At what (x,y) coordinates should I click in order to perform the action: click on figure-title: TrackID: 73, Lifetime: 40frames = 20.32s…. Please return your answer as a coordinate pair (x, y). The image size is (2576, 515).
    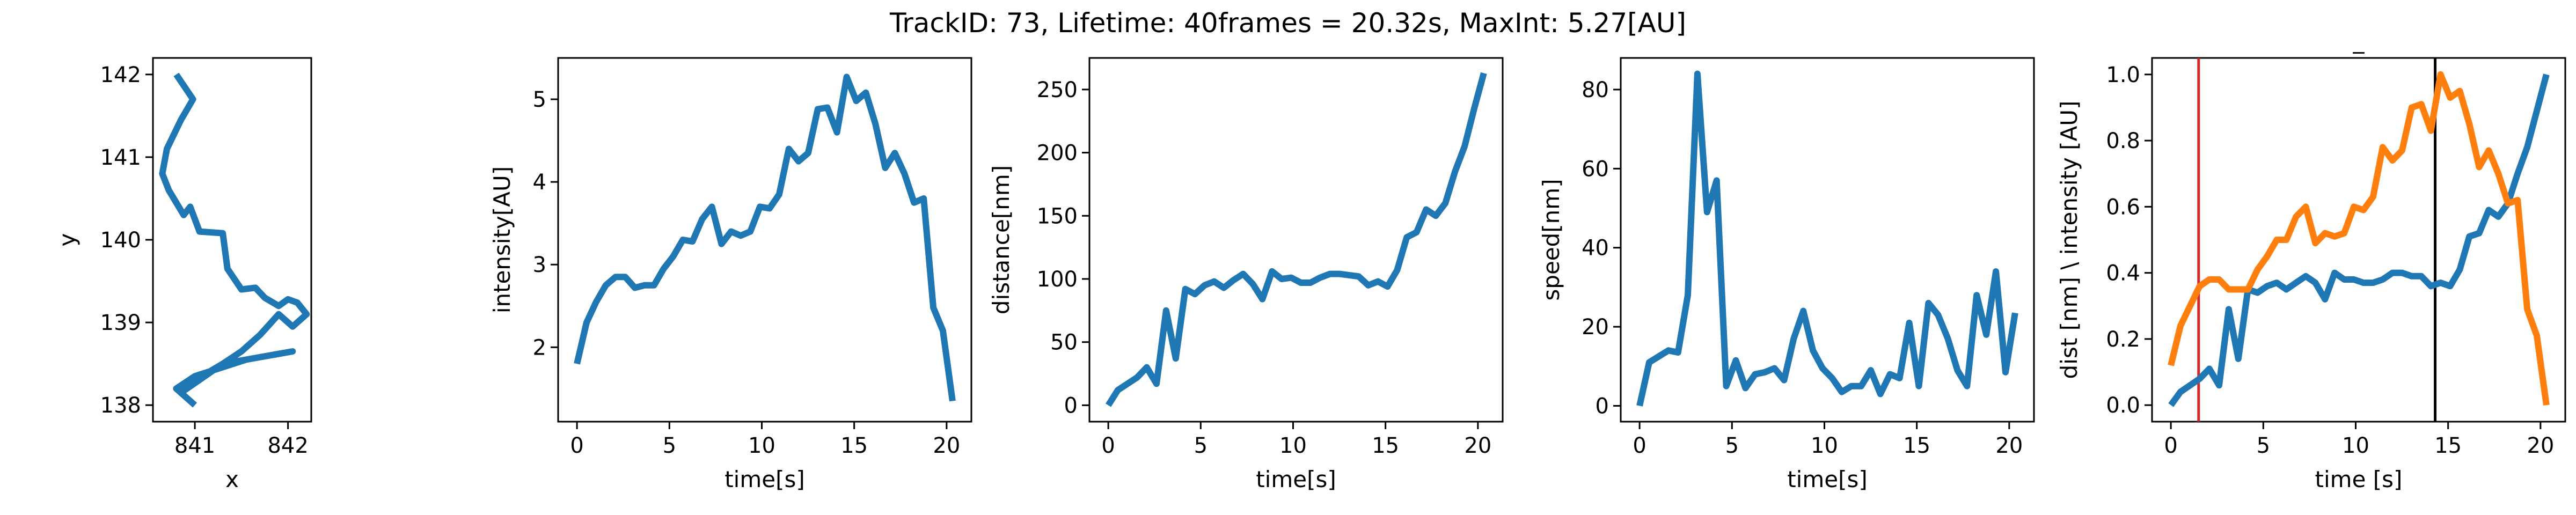
    Looking at the image, I should click on (1288, 24).